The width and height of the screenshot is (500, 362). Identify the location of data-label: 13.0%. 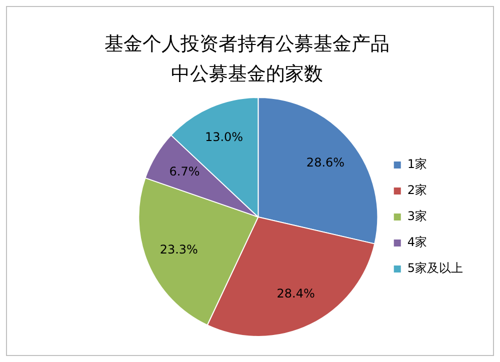
(224, 137).